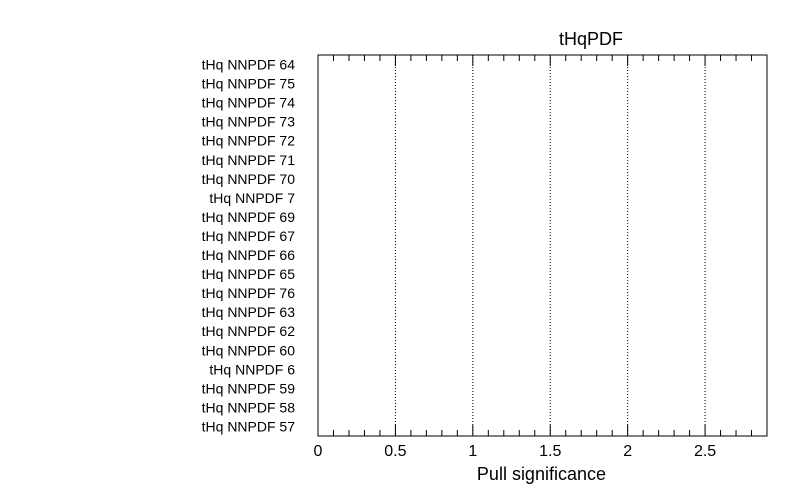 The height and width of the screenshot is (492, 796). Describe the element at coordinates (249, 141) in the screenshot. I see `category-label-4: tHq NNPDF 72` at that location.